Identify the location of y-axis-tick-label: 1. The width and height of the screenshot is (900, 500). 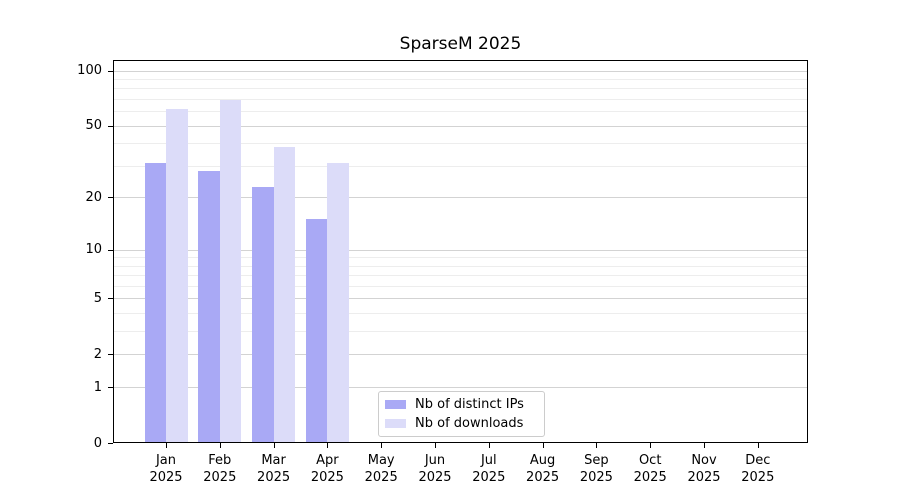
(97, 387).